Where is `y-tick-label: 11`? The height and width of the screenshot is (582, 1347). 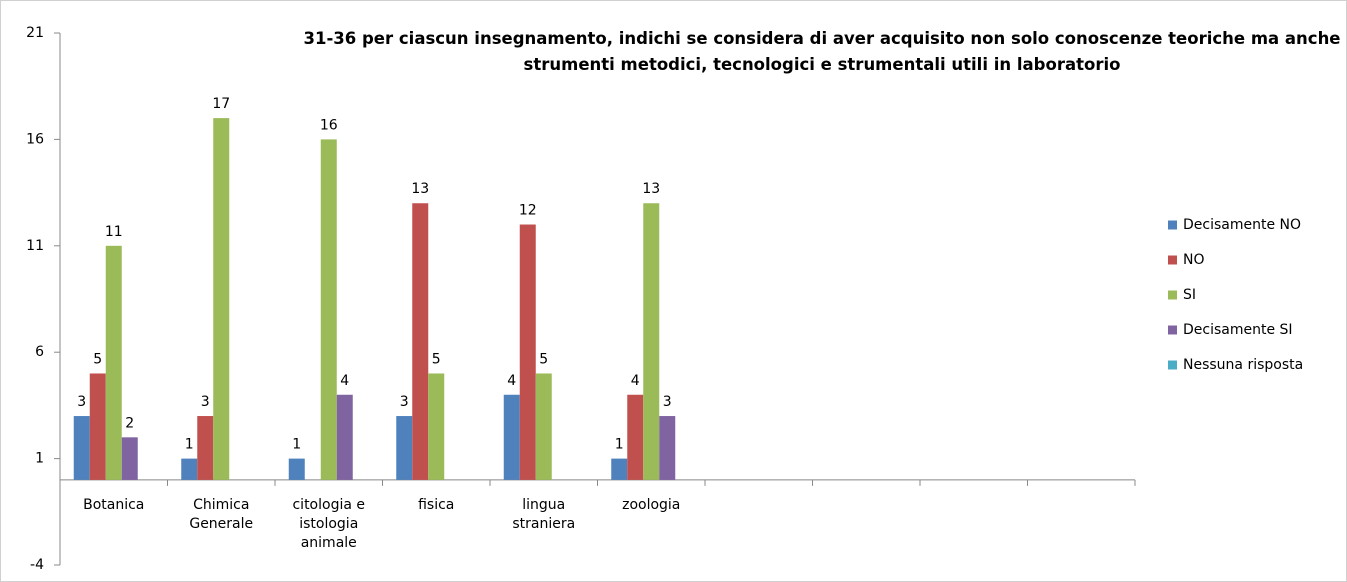
y-tick-label: 11 is located at coordinates (35, 246).